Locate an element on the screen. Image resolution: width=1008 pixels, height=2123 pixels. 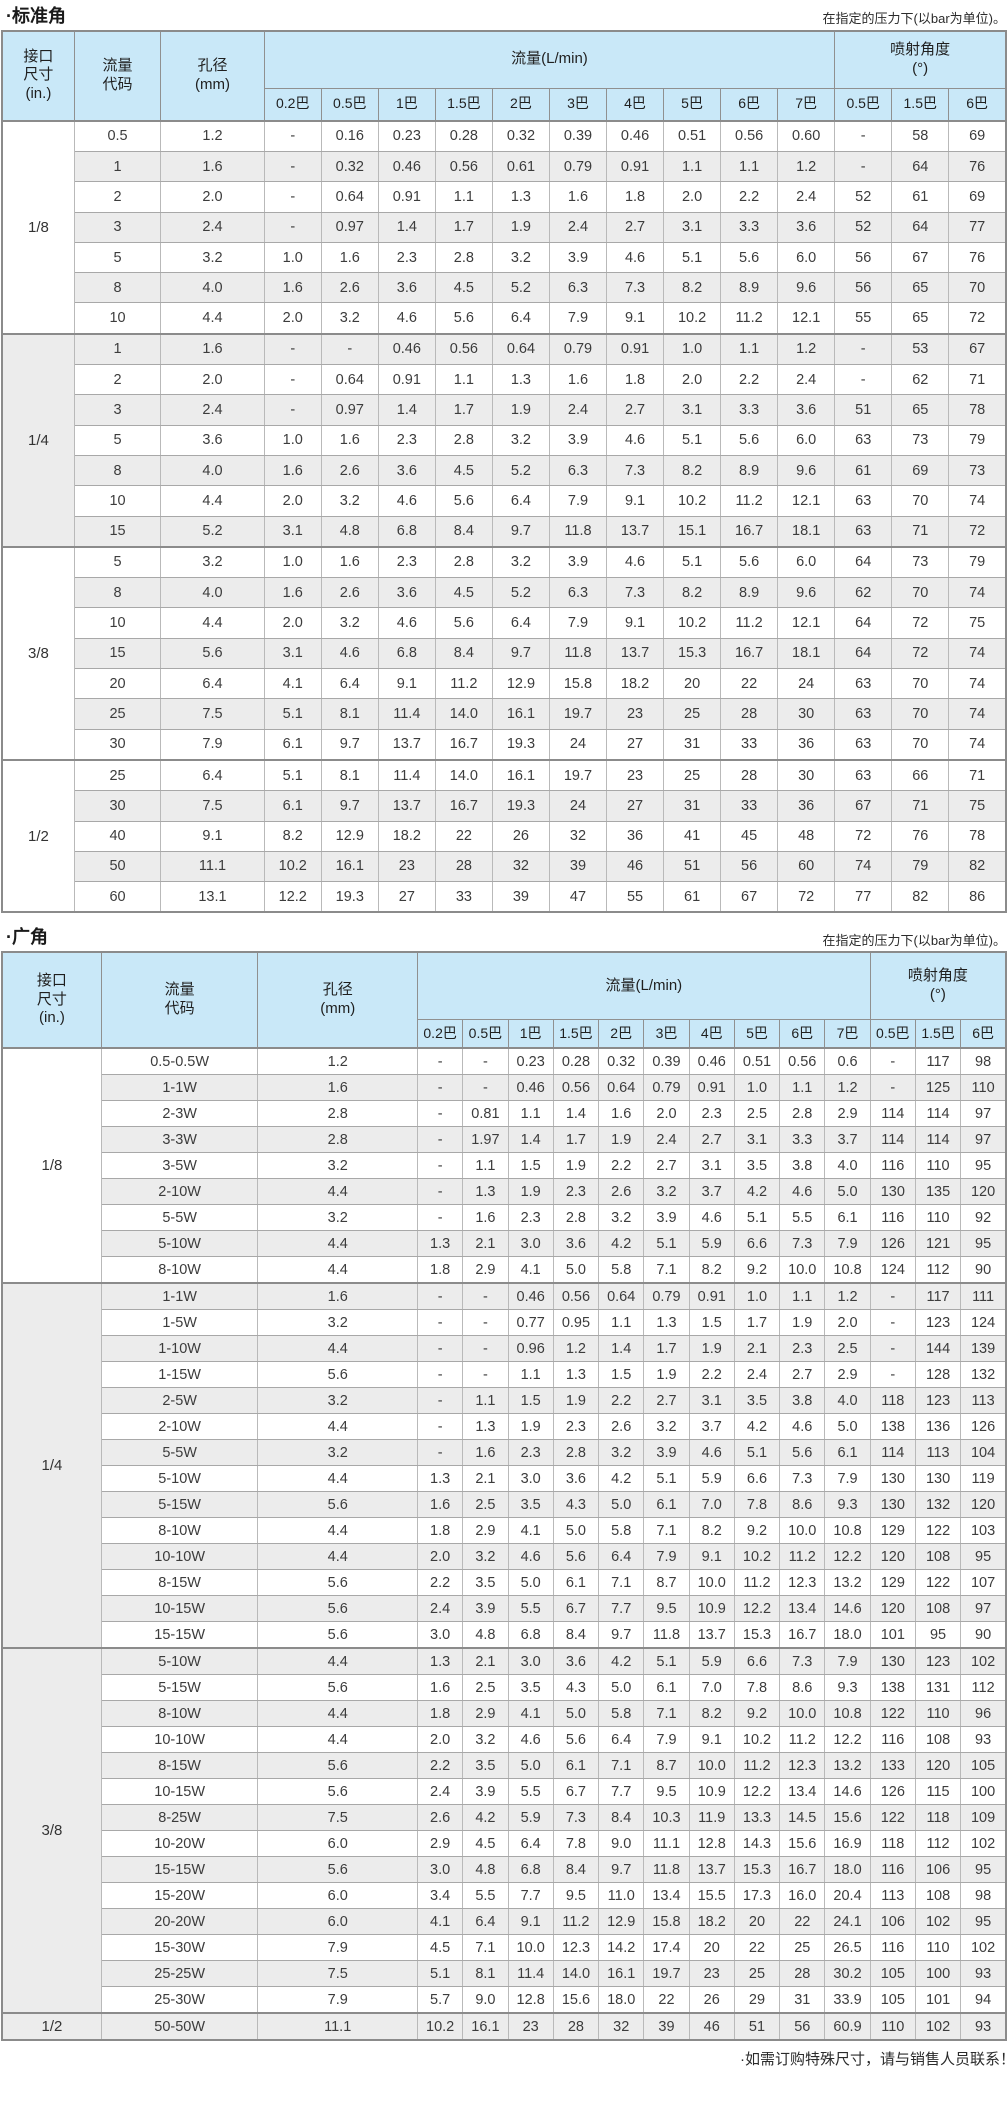
flow-cell: 14.2 is located at coordinates (621, 1948).